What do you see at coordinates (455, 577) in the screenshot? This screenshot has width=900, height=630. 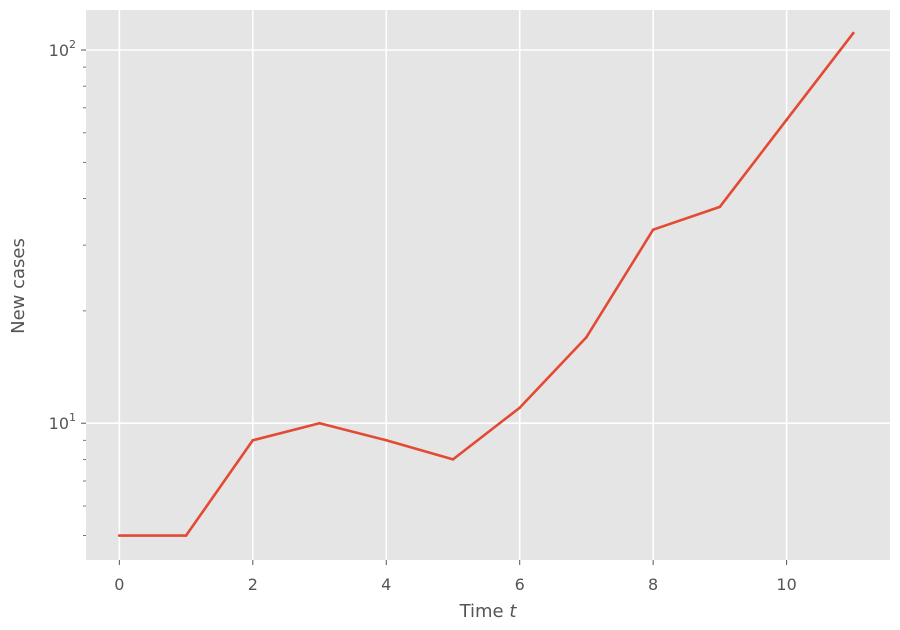 I see `x-axis-ticks: 0 2 4 6 8 10` at bounding box center [455, 577].